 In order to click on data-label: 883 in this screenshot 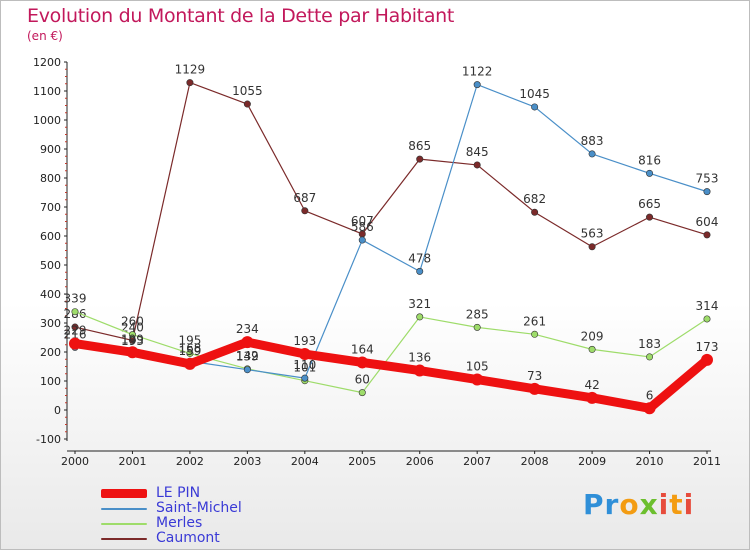, I will do `click(592, 141)`.